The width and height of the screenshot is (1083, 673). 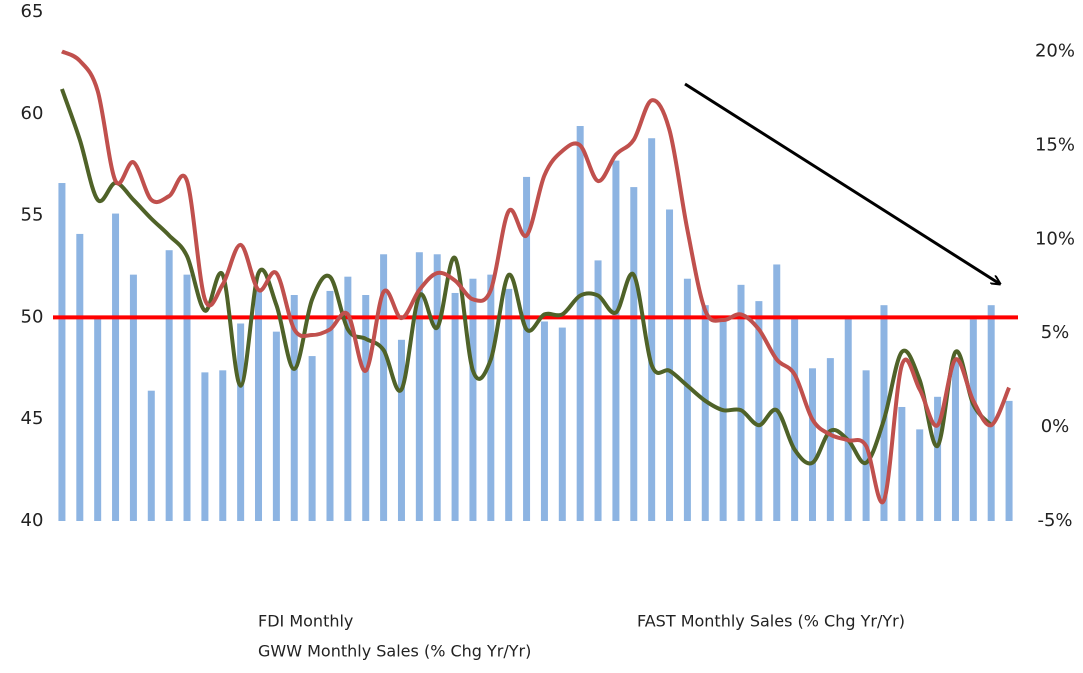 I want to click on y2-tick-label: -5%, so click(x=1054, y=520).